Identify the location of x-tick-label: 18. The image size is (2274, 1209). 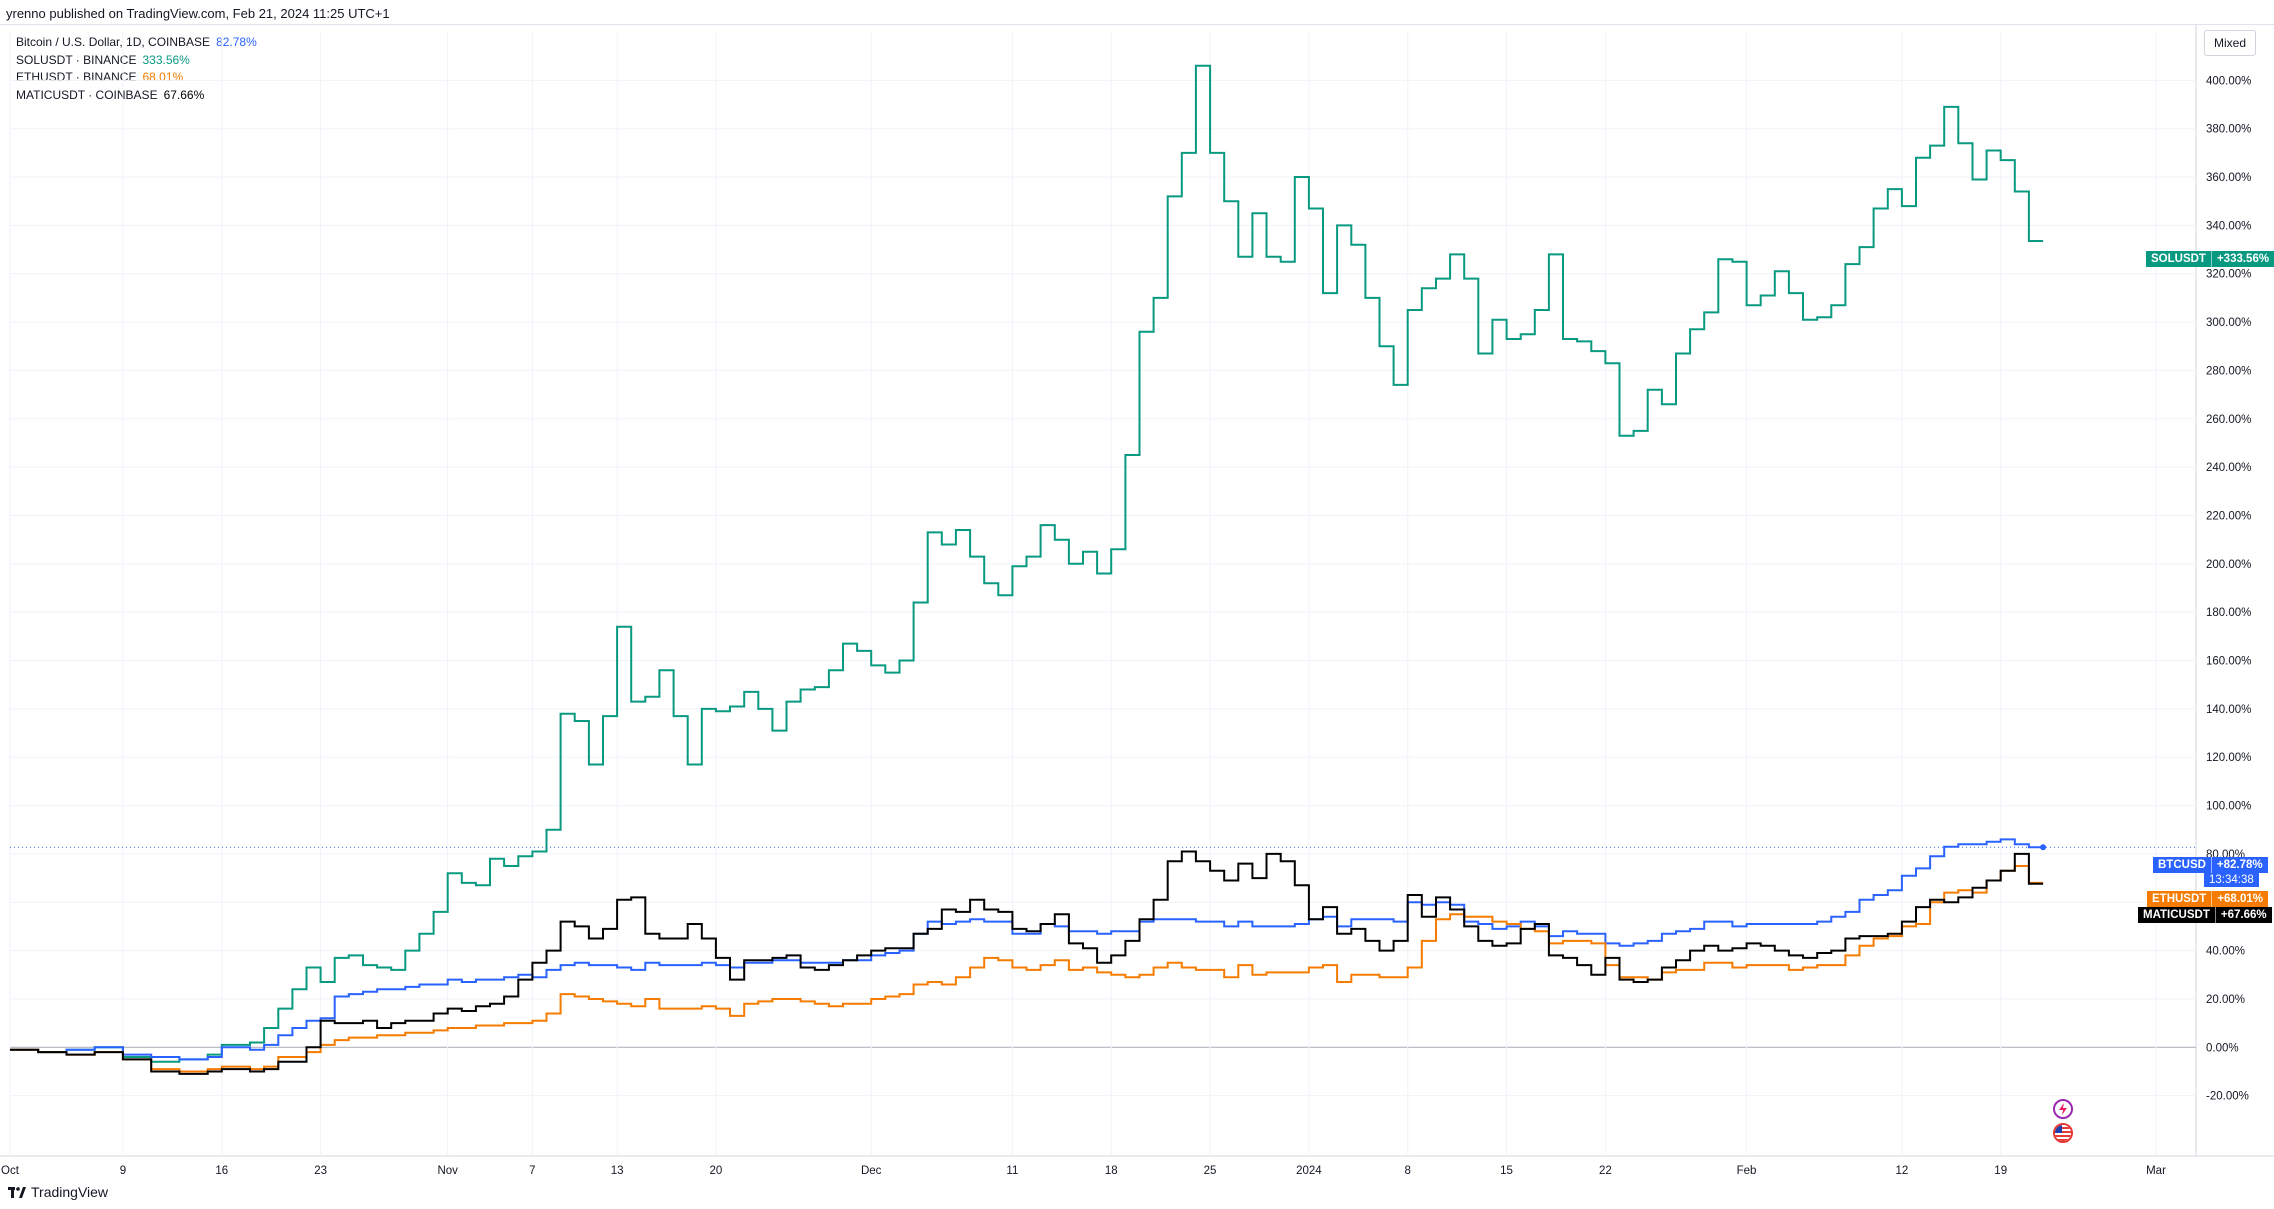
(1111, 1171).